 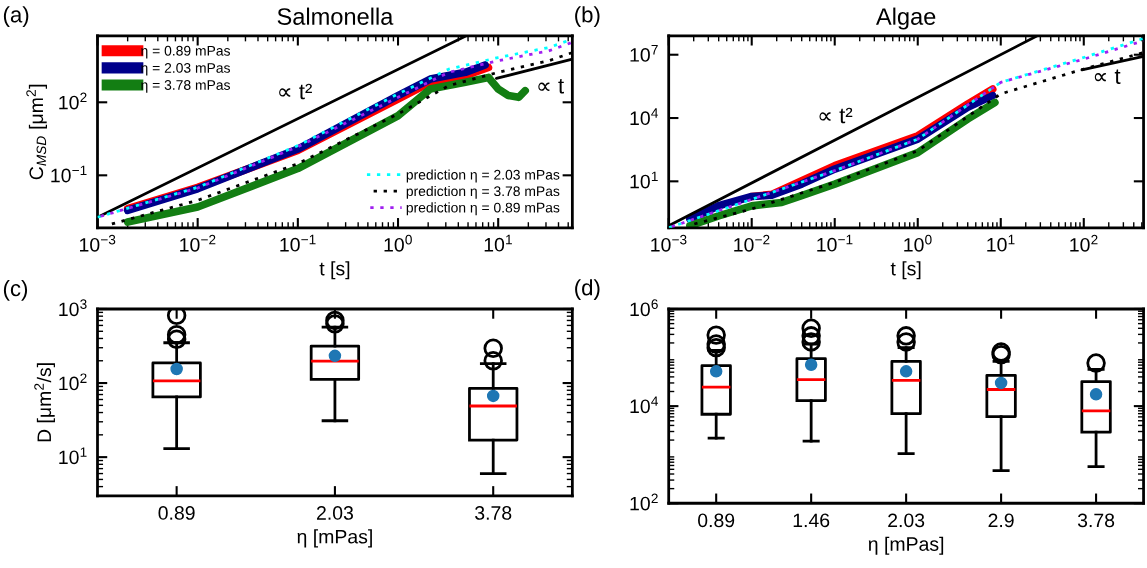 I want to click on y-tick-label: 10$^{−1}$, so click(x=69, y=174).